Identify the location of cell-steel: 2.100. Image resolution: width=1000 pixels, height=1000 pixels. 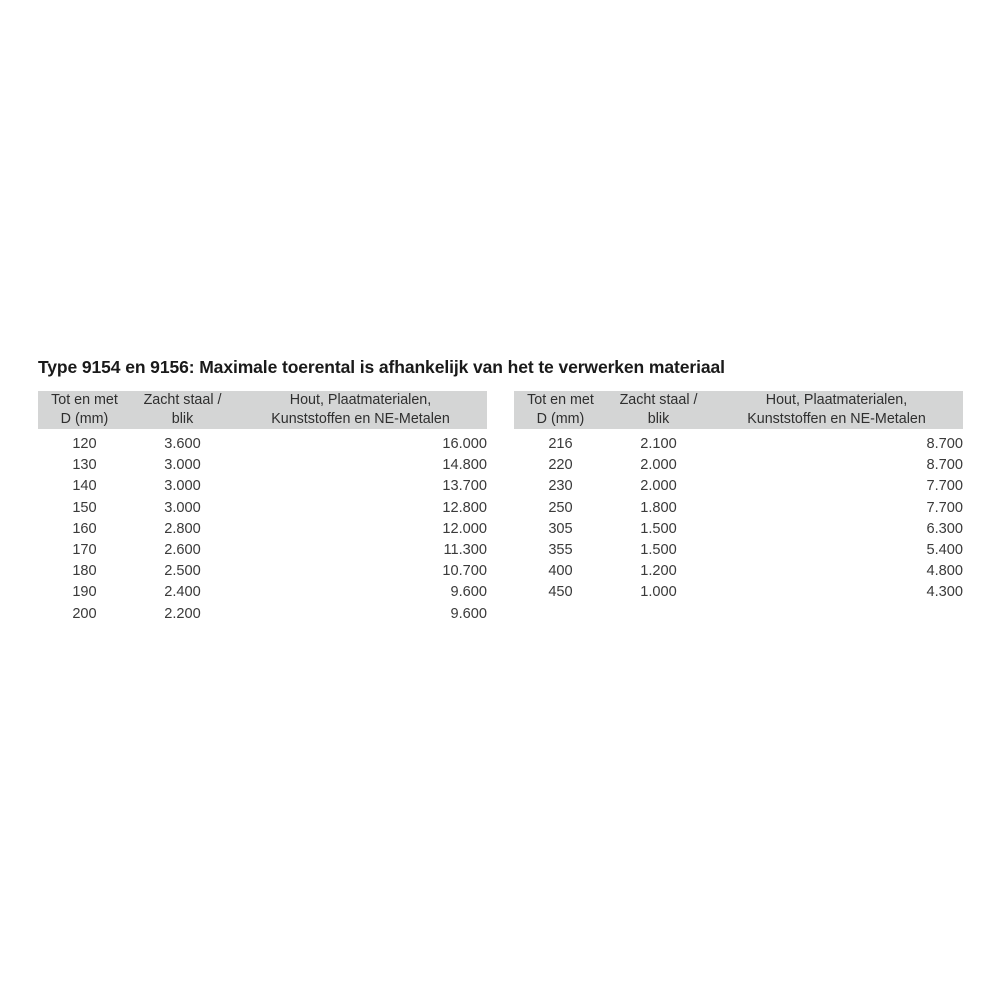
(658, 444).